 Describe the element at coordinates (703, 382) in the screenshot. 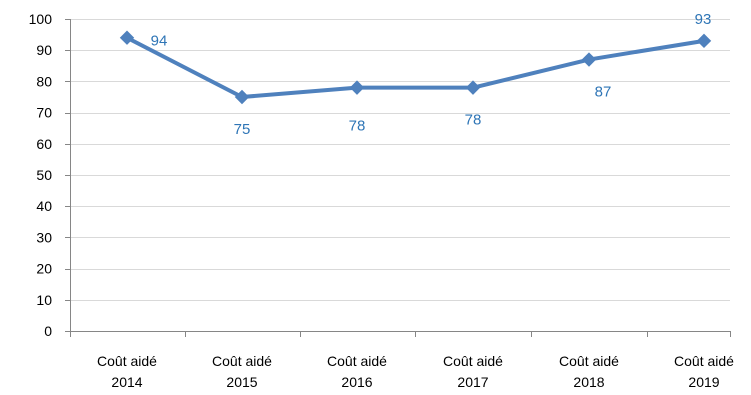

I see `x-tick-label-line2: 2019` at that location.